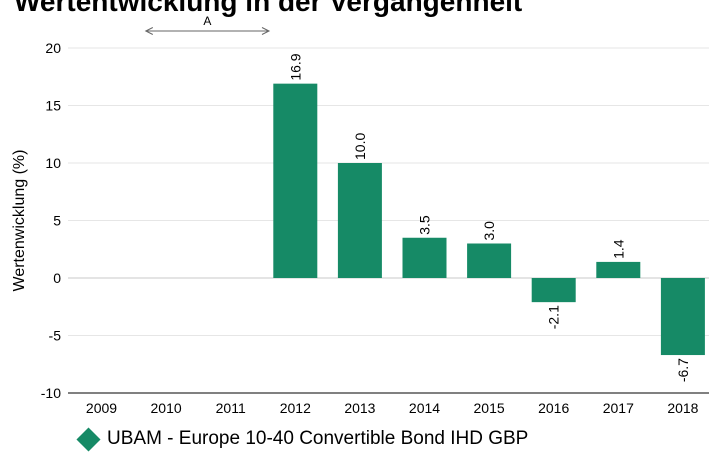  I want to click on x-tick-label: 2017, so click(618, 408).